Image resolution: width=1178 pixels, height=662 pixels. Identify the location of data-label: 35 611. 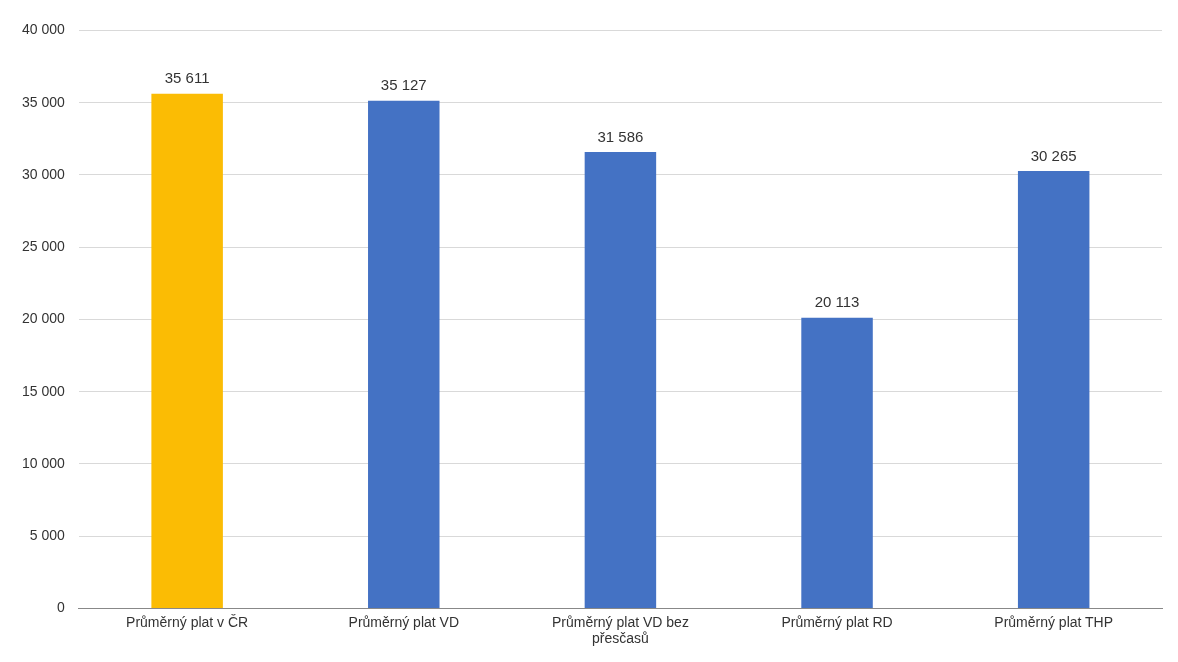
(187, 78).